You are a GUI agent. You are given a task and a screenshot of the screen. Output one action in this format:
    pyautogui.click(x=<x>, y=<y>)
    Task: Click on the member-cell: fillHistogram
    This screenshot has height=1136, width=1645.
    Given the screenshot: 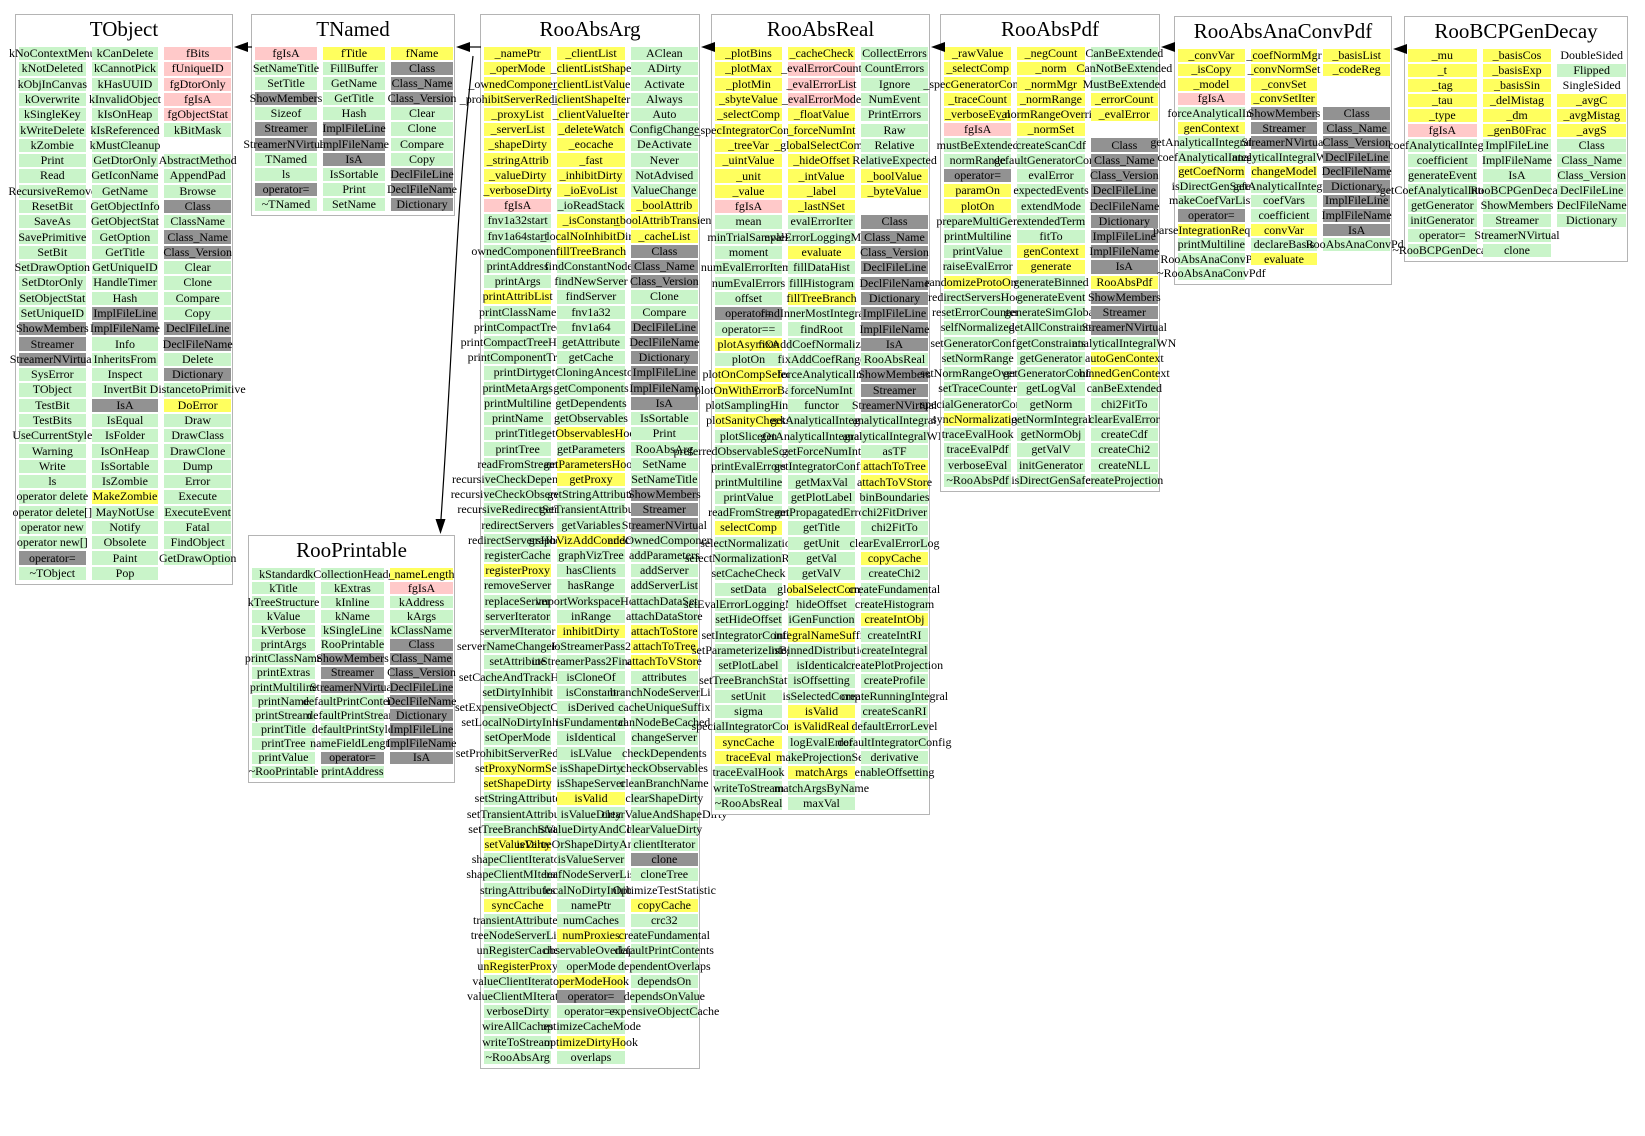 What is the action you would take?
    pyautogui.click(x=821, y=282)
    